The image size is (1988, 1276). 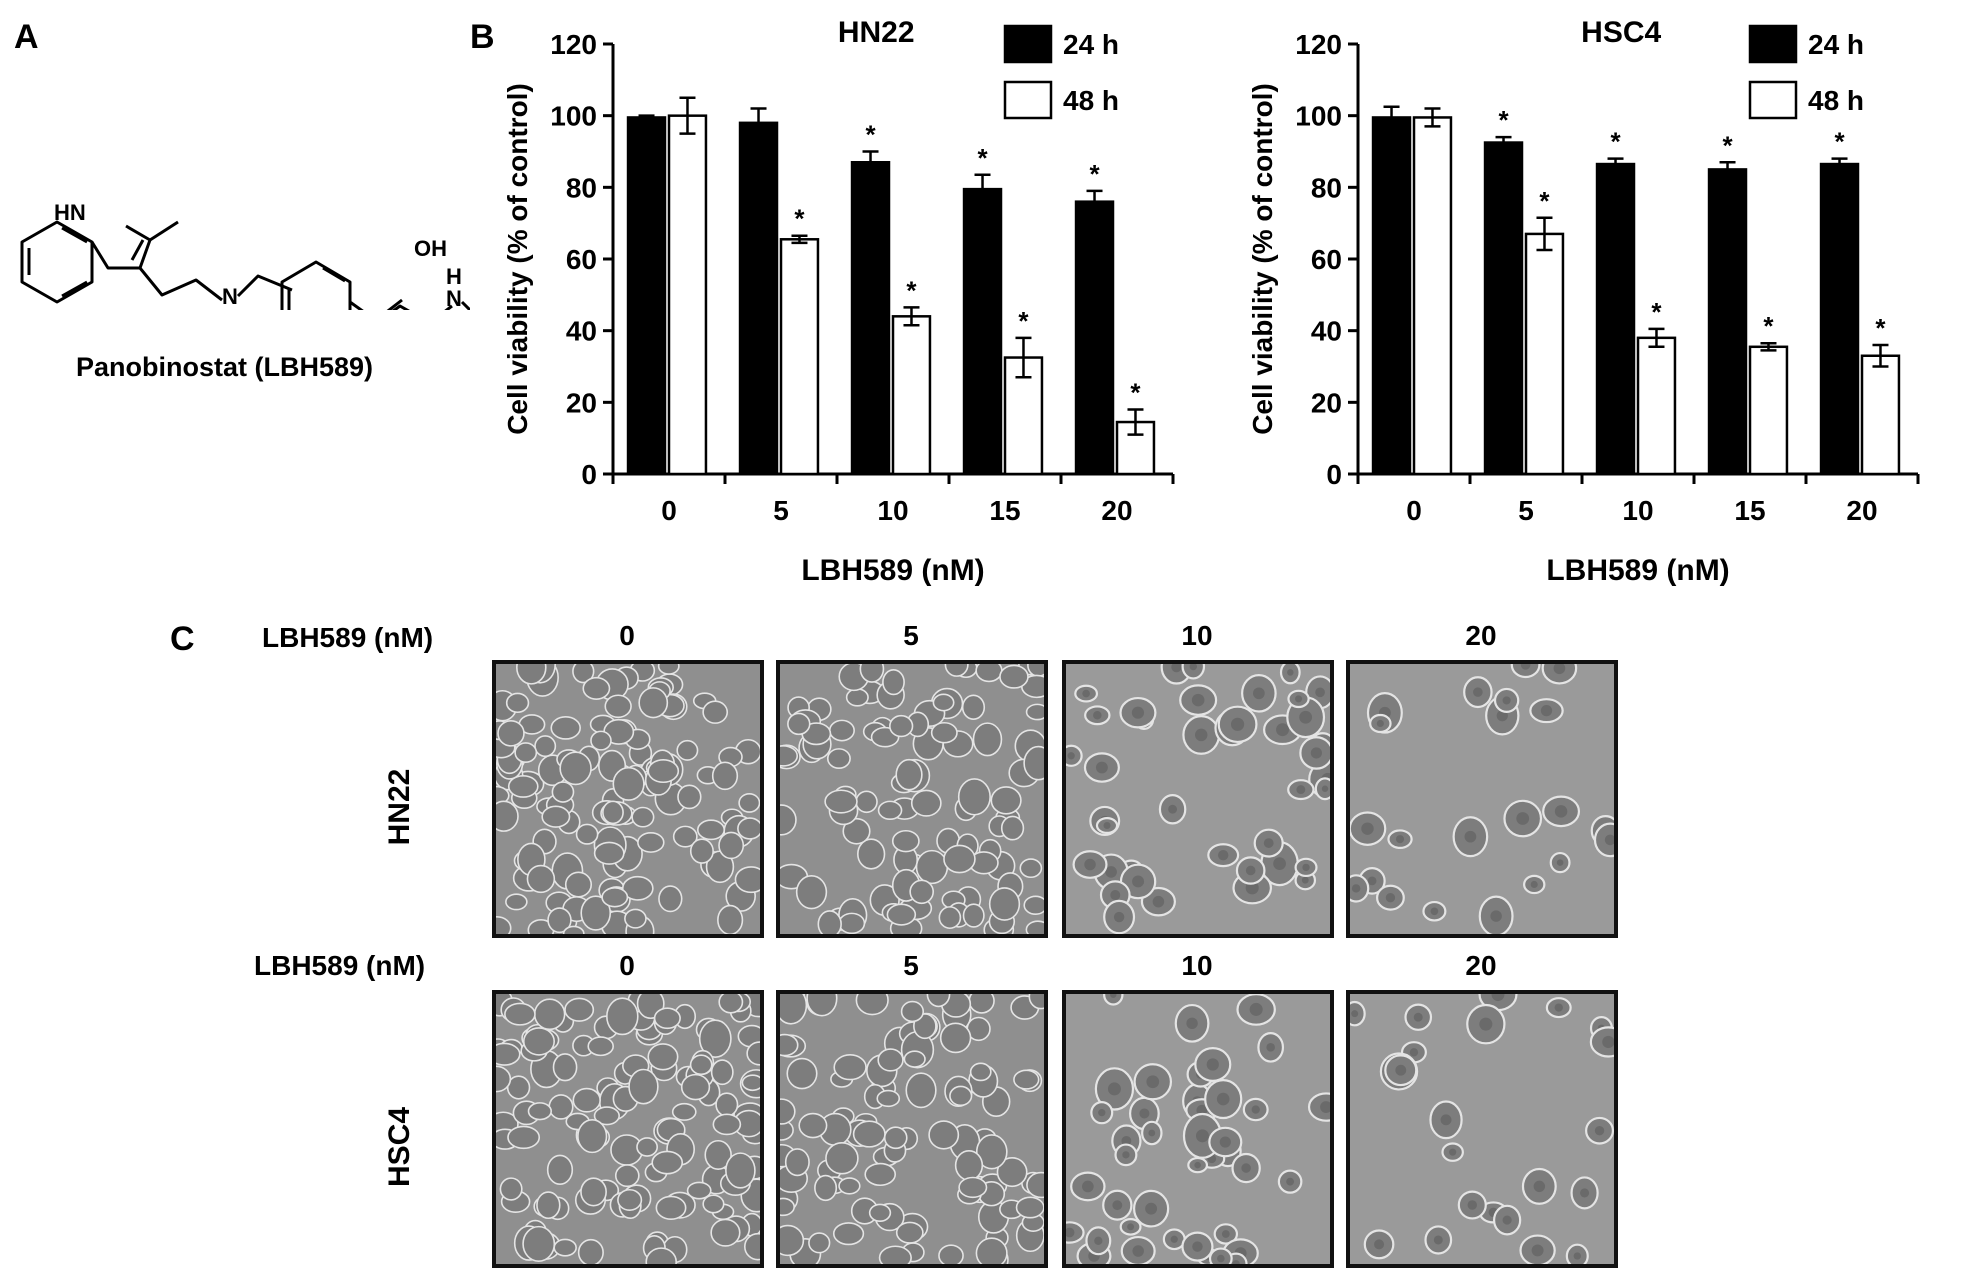 I want to click on c1-significance-48h-10: *, so click(x=1656, y=312).